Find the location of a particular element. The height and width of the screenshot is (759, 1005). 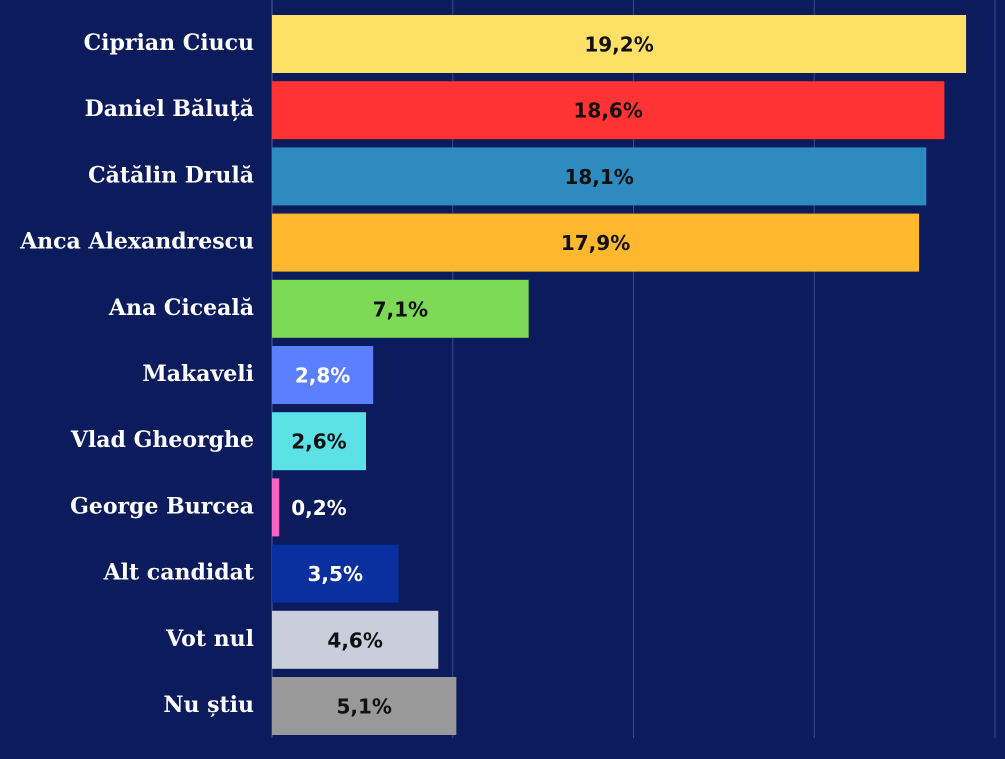

value-label: 5,1% is located at coordinates (363, 707).